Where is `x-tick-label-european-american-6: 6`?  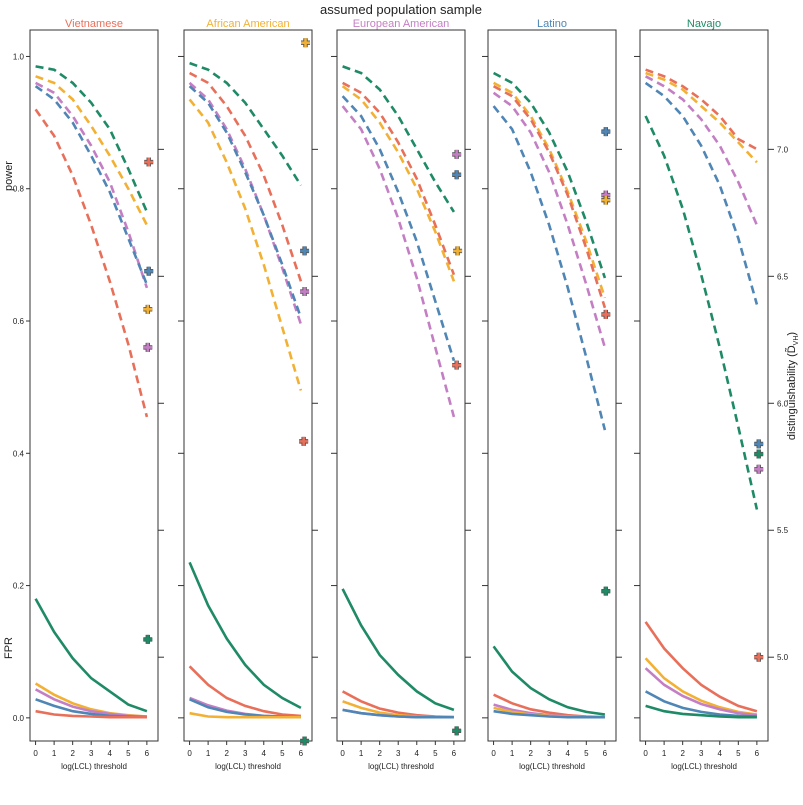
x-tick-label-european-american-6: 6 is located at coordinates (454, 753).